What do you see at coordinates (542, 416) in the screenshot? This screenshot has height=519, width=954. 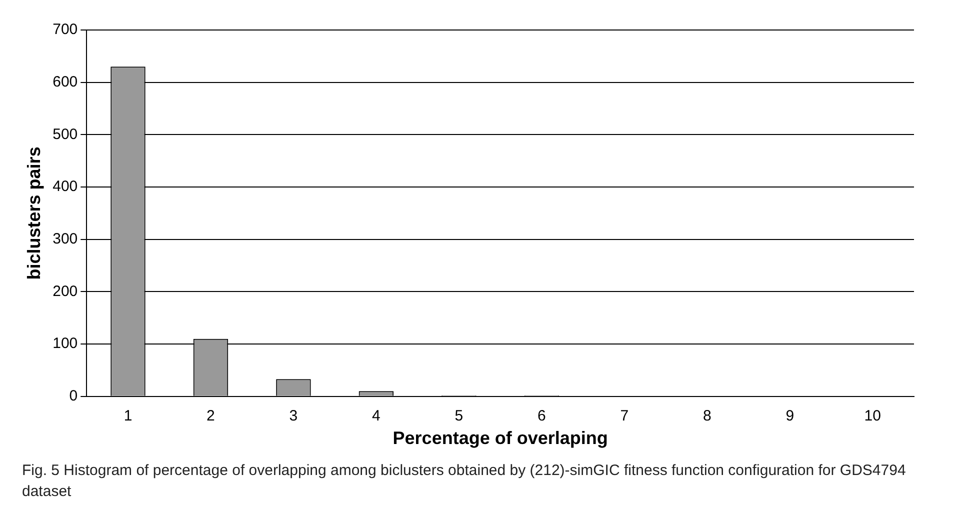 I see `x-tick-label: 6` at bounding box center [542, 416].